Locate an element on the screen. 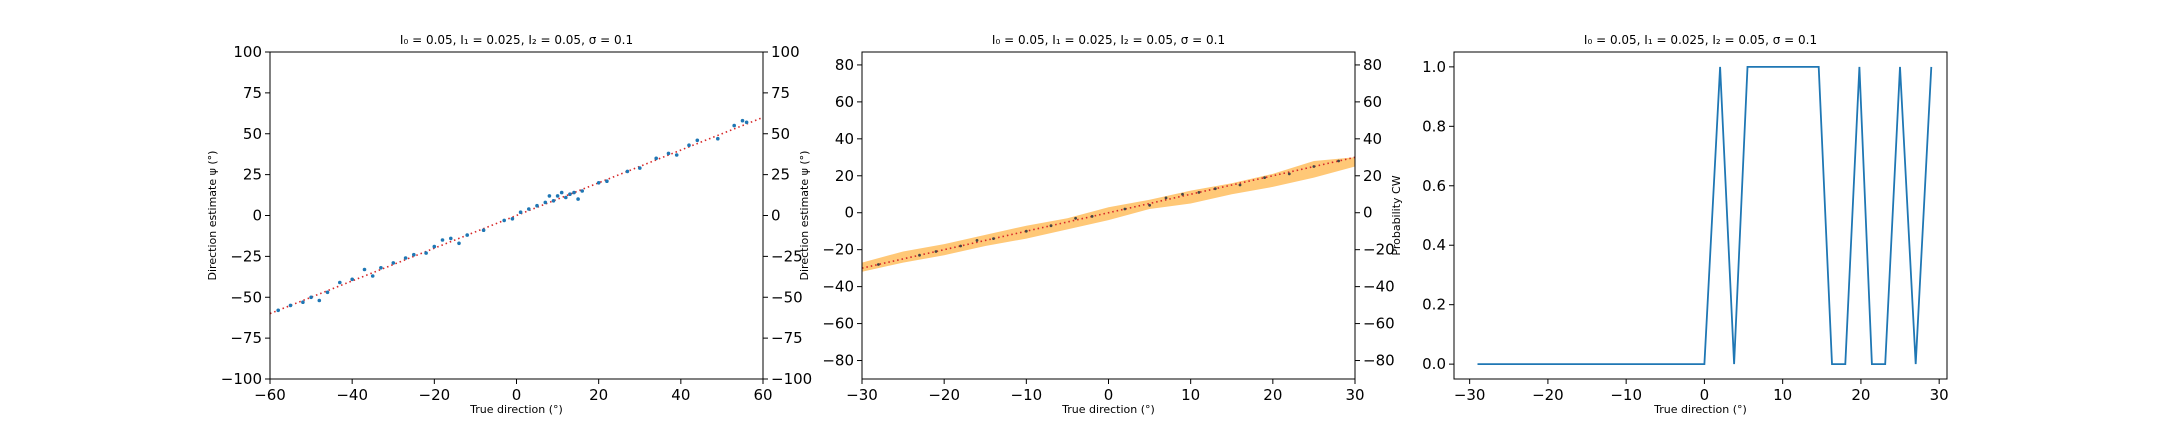  y-tick-label: 0.6 is located at coordinates (1434, 186).